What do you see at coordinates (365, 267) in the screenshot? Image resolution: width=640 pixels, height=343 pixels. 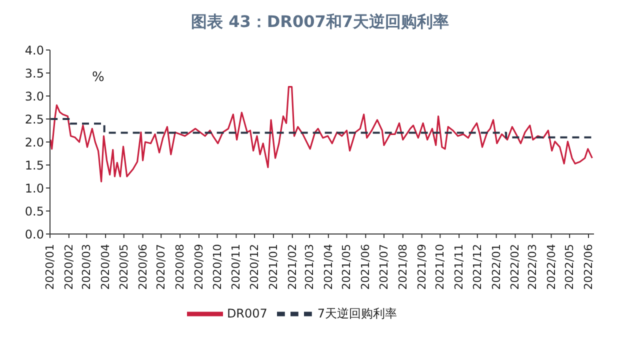 I see `x-tick-label: 2021/06` at bounding box center [365, 267].